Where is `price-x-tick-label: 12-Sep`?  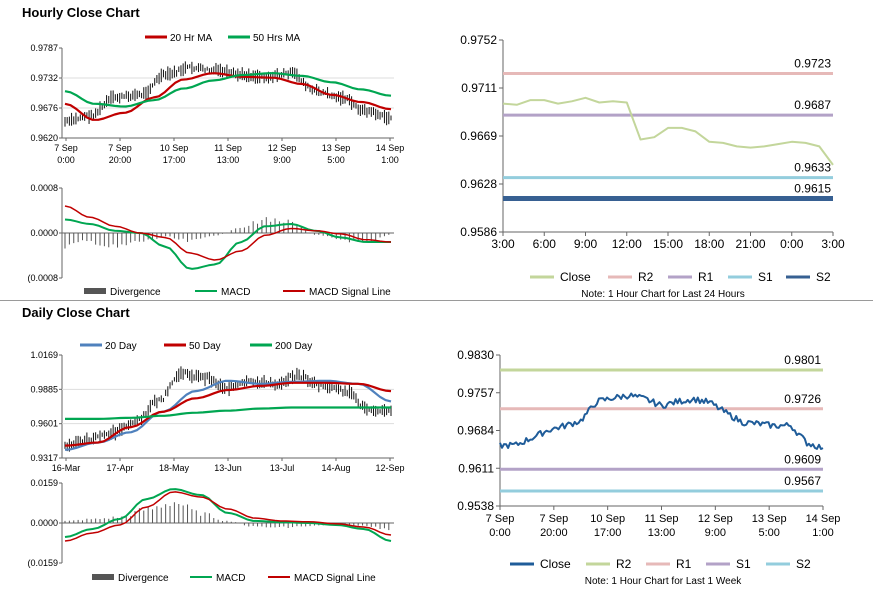
price-x-tick-label: 12-Sep is located at coordinates (389, 468).